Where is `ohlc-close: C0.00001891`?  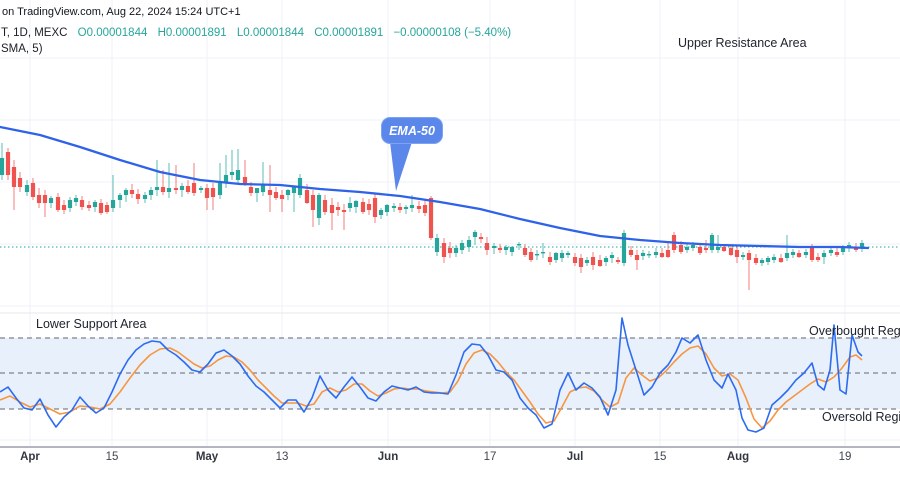 ohlc-close: C0.00001891 is located at coordinates (349, 33).